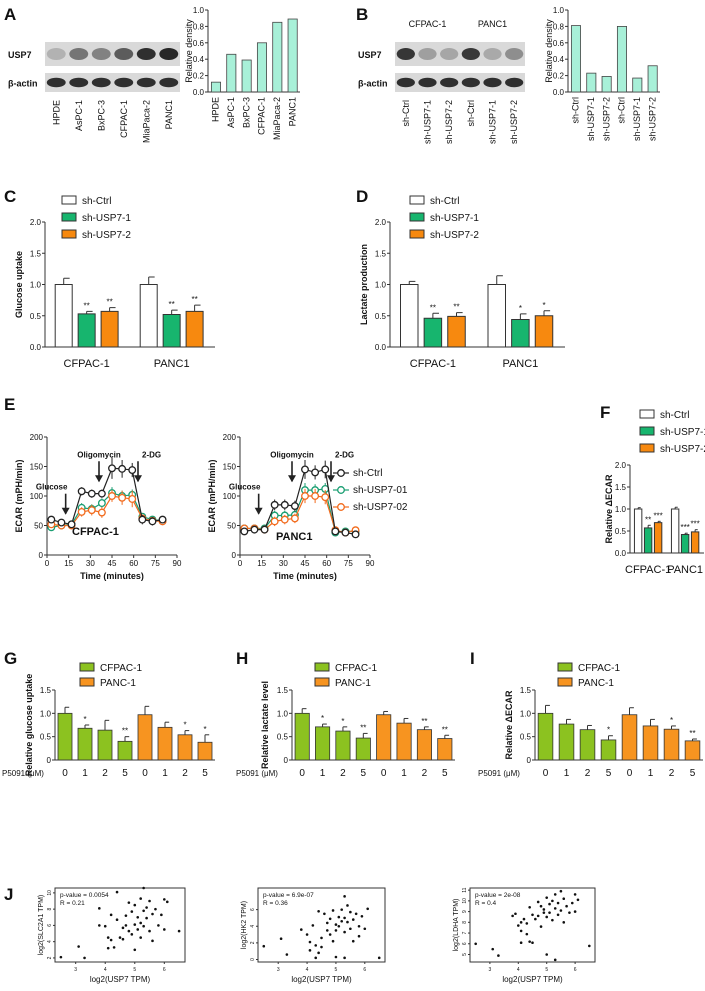  What do you see at coordinates (146, 121) in the screenshot?
I see `lane-label: MiaPaca-2` at bounding box center [146, 121].